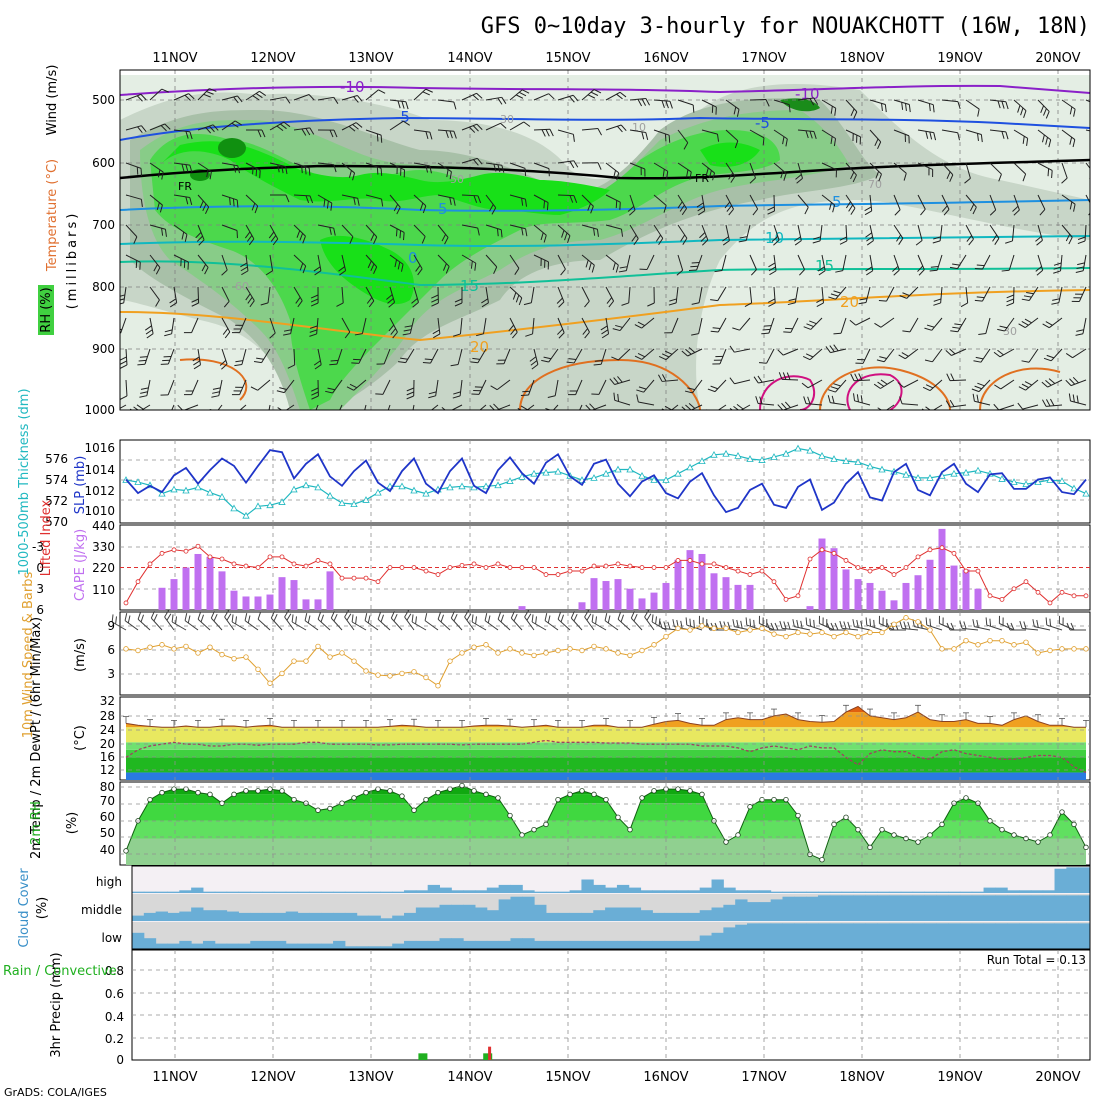  I want to click on date-tick-label: 17NOV, so click(763, 1077).